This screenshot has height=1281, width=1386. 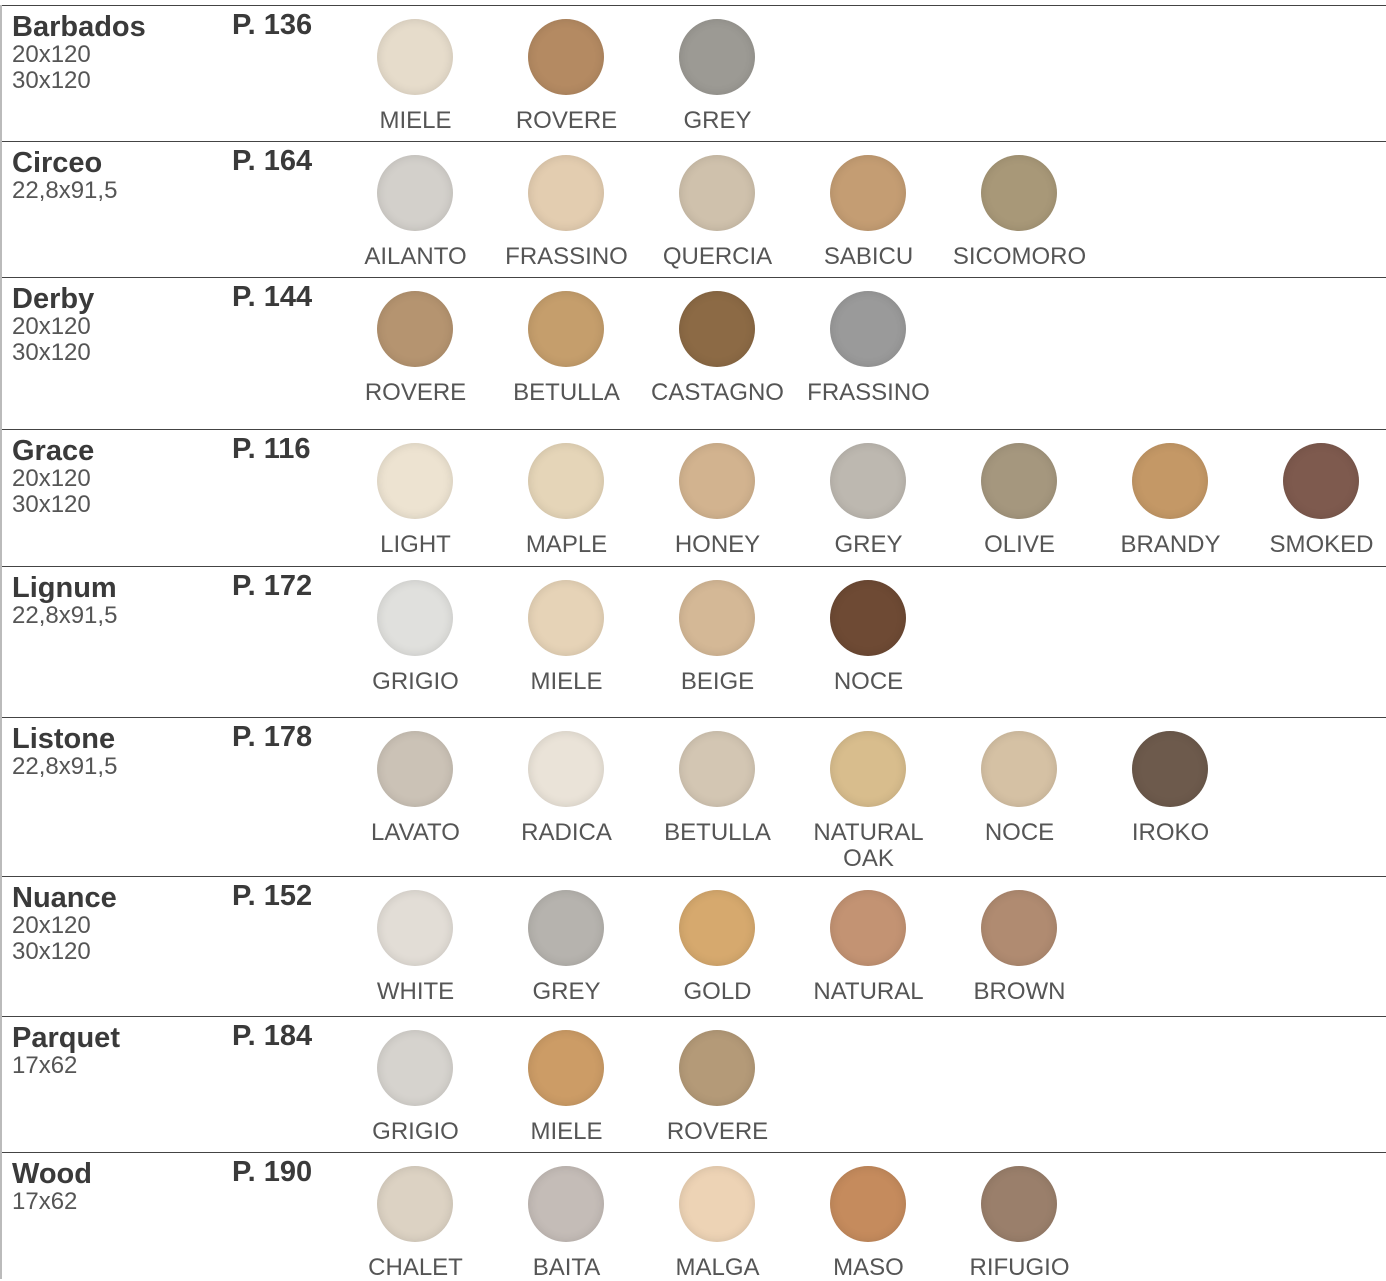 What do you see at coordinates (272, 896) in the screenshot?
I see `page-ref: P. 152` at bounding box center [272, 896].